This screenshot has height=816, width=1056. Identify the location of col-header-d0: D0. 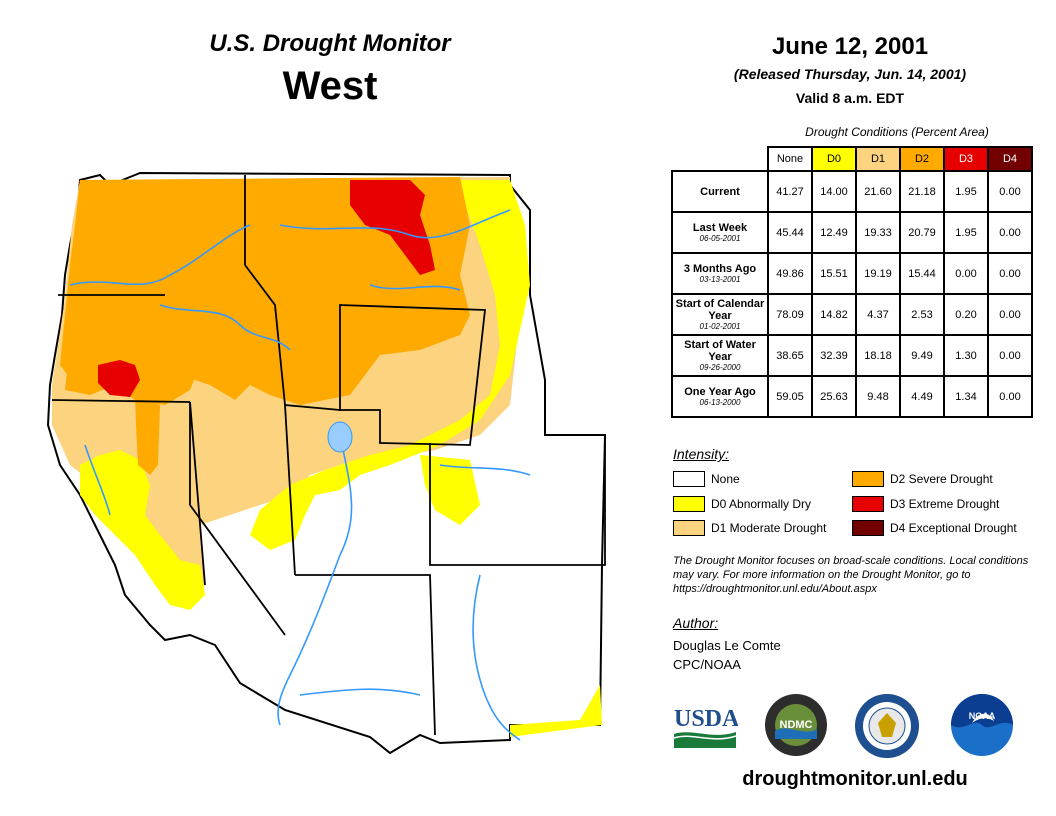
(834, 159).